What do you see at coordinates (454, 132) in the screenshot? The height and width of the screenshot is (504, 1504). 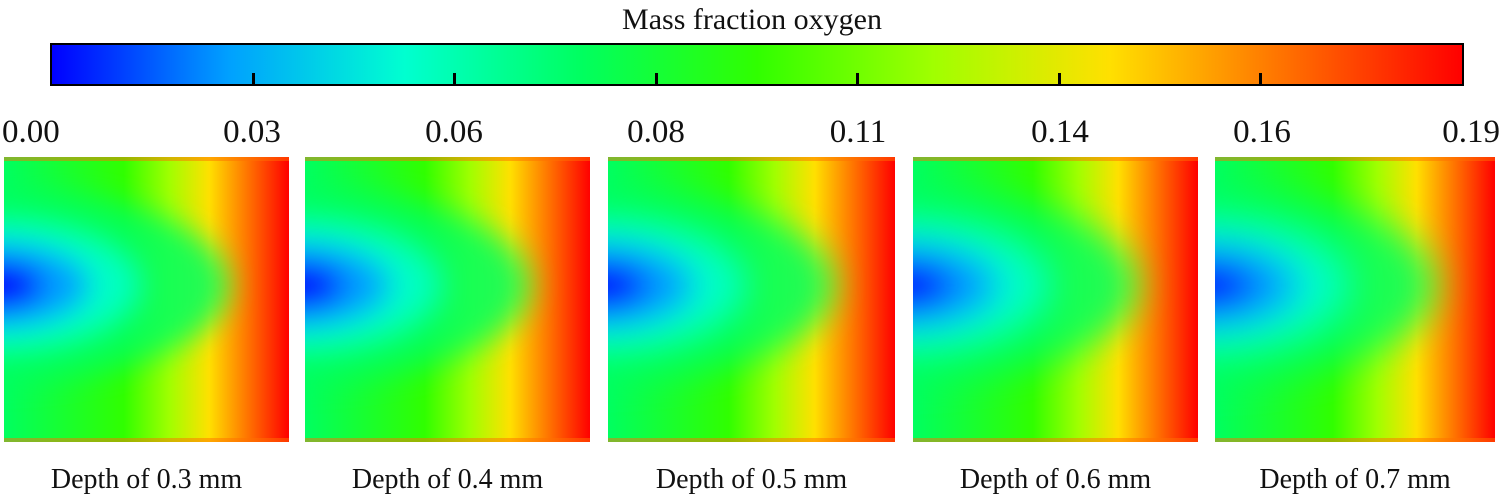 I see `colorbar-tick-label: 0.06` at bounding box center [454, 132].